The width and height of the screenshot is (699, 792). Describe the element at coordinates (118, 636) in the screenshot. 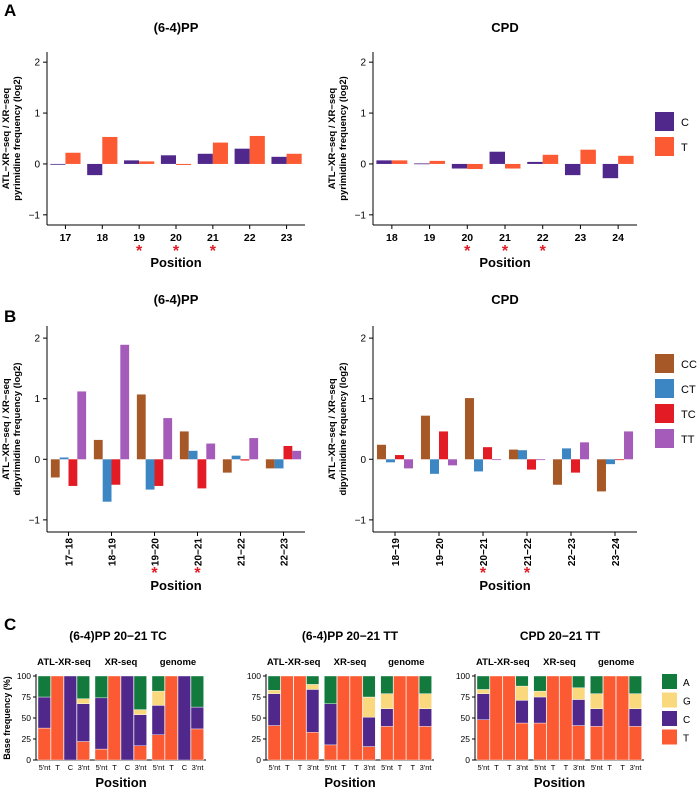

I see `chart-title: (6-4)PP 20−21 TC` at that location.